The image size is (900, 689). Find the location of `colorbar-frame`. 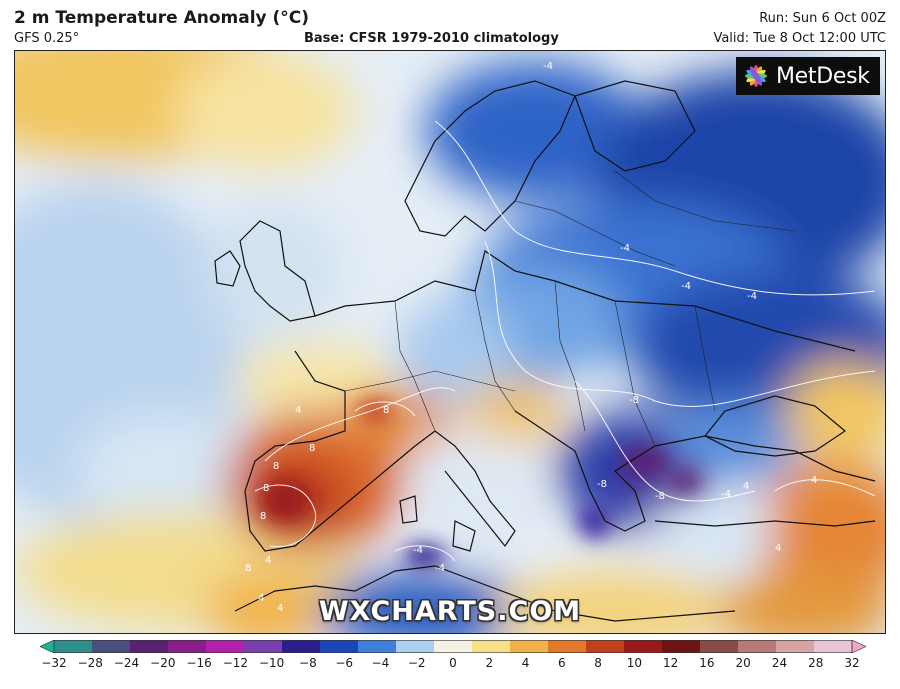

colorbar-frame is located at coordinates (453, 646).